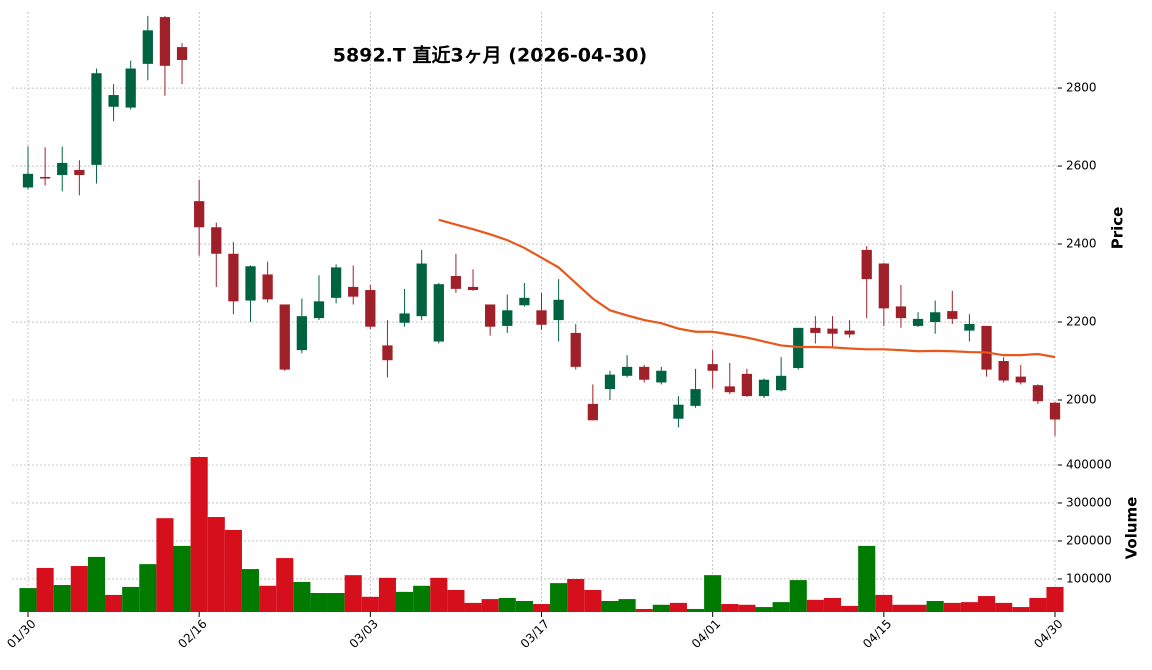  I want to click on y-tick-label: 2800, so click(1081, 88).